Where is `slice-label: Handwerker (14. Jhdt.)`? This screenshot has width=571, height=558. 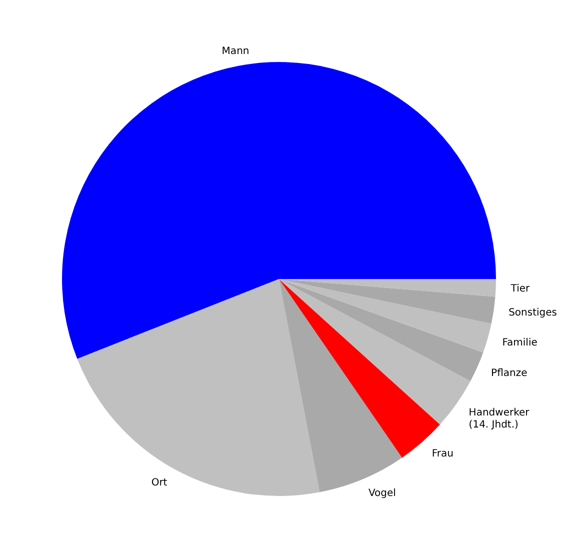
slice-label: Handwerker (14. Jhdt.) is located at coordinates (499, 418).